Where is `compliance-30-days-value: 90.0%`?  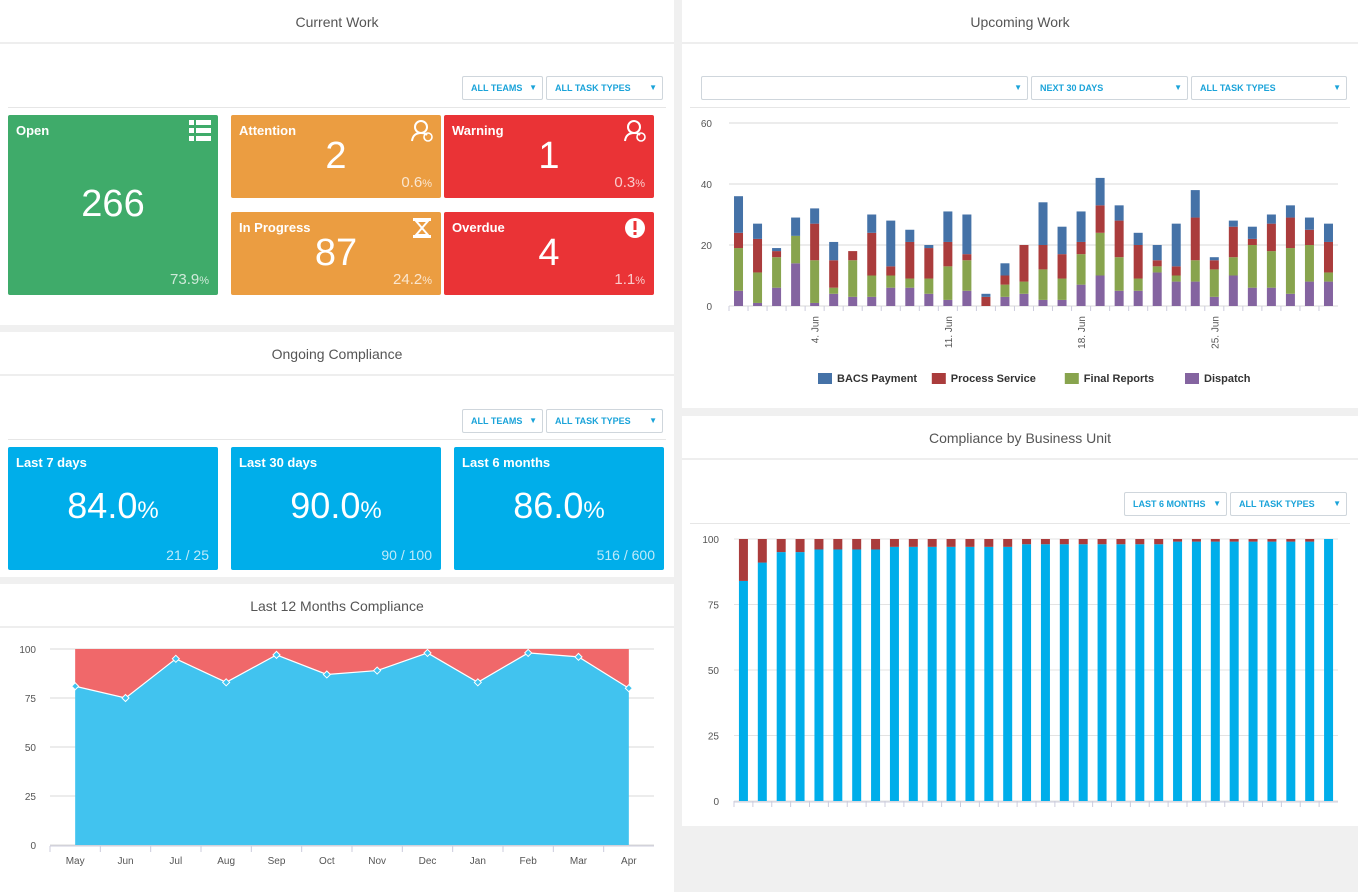
compliance-30-days-value: 90.0% is located at coordinates (336, 505).